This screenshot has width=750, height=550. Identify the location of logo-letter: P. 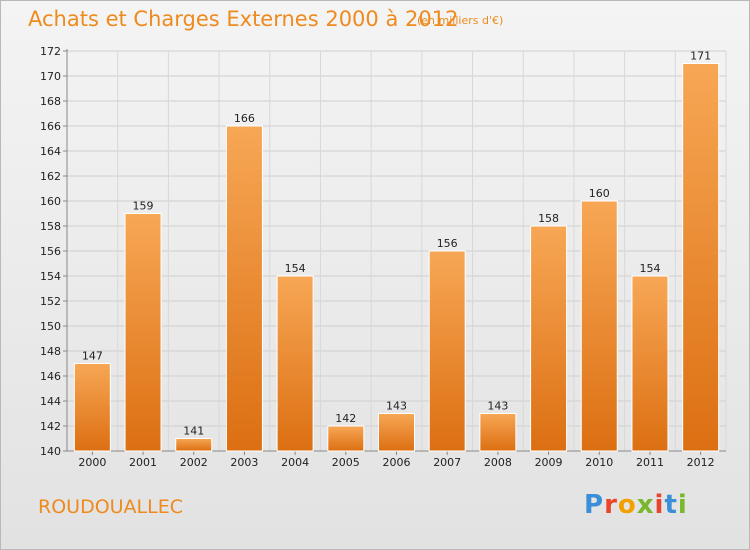
(594, 505).